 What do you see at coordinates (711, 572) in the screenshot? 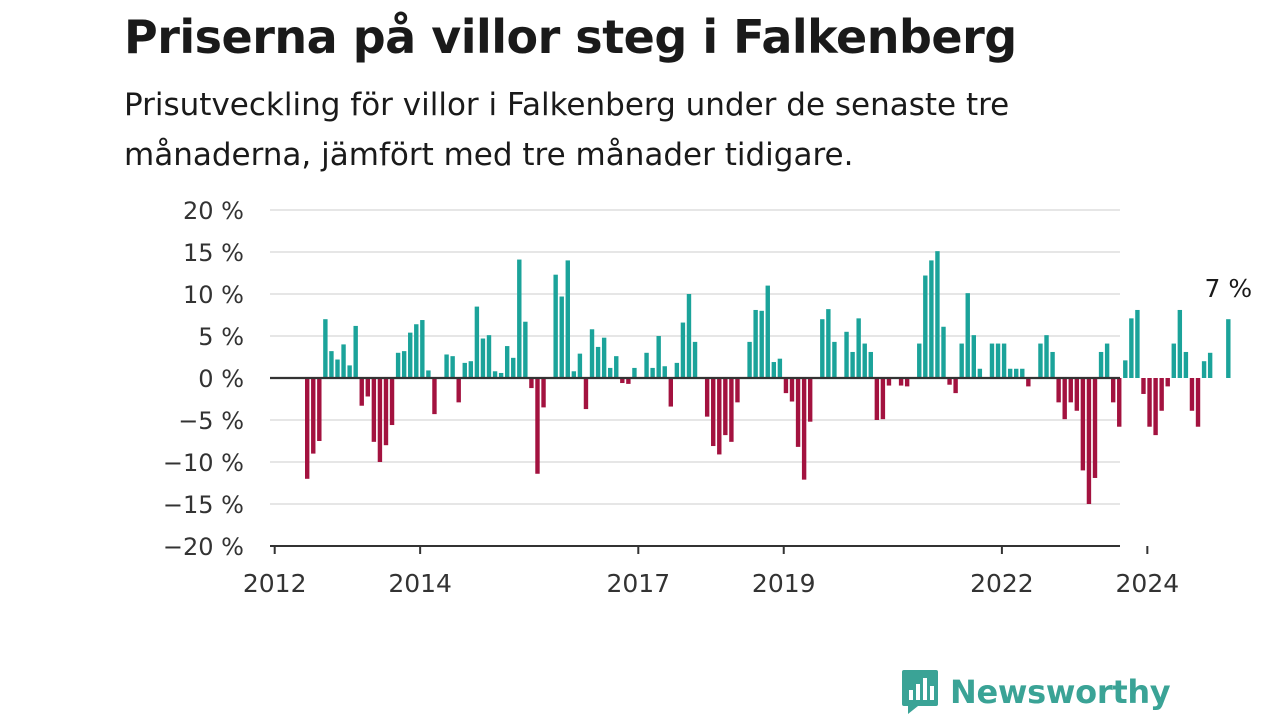
I see `x-axis-labels: 2012 2014 2017 2019 2022 2024` at bounding box center [711, 572].